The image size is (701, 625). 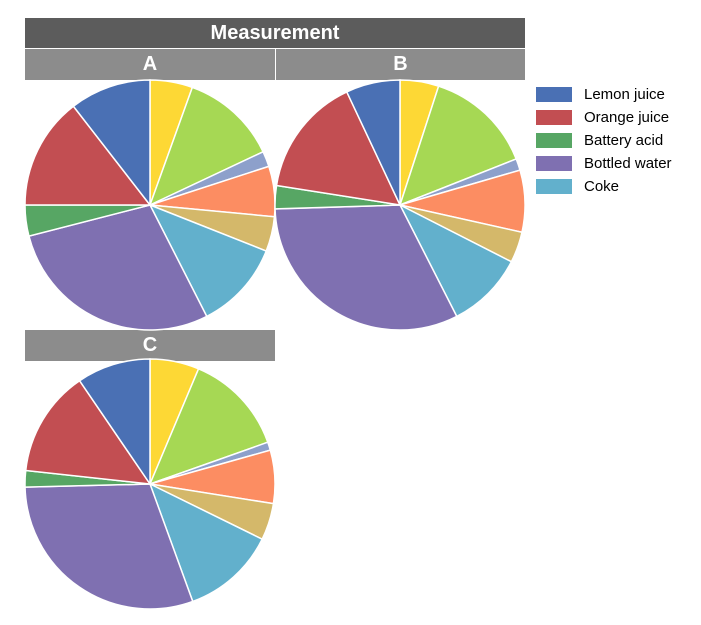 I want to click on pie-chart-c, so click(x=150, y=484).